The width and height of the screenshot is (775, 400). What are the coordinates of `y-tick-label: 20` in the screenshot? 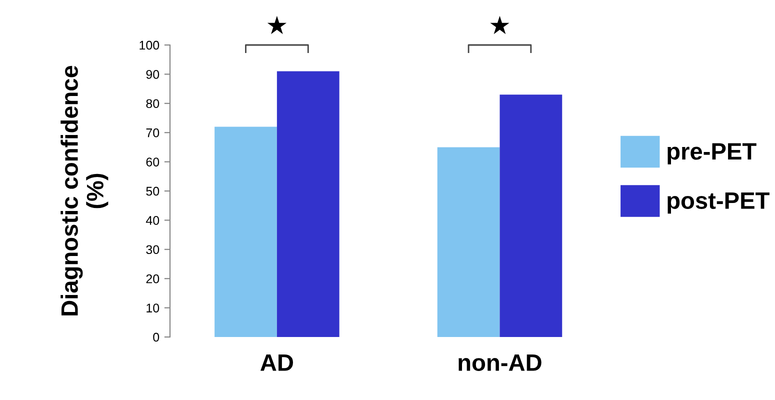 It's located at (153, 279).